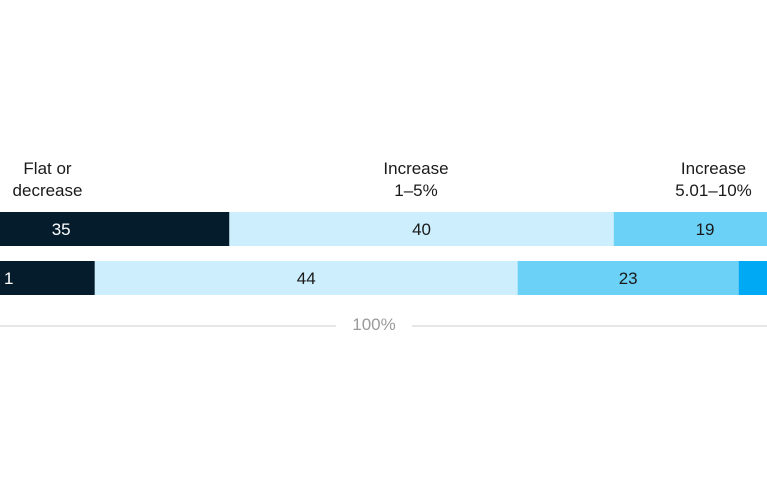  Describe the element at coordinates (416, 190) in the screenshot. I see `category-label-line: 1–5%` at that location.